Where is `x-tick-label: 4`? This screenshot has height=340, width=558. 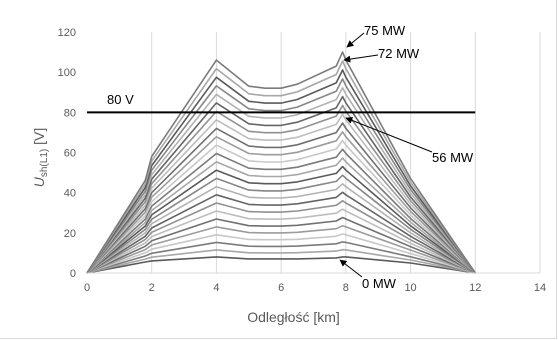
x-tick-label: 4 is located at coordinates (216, 288).